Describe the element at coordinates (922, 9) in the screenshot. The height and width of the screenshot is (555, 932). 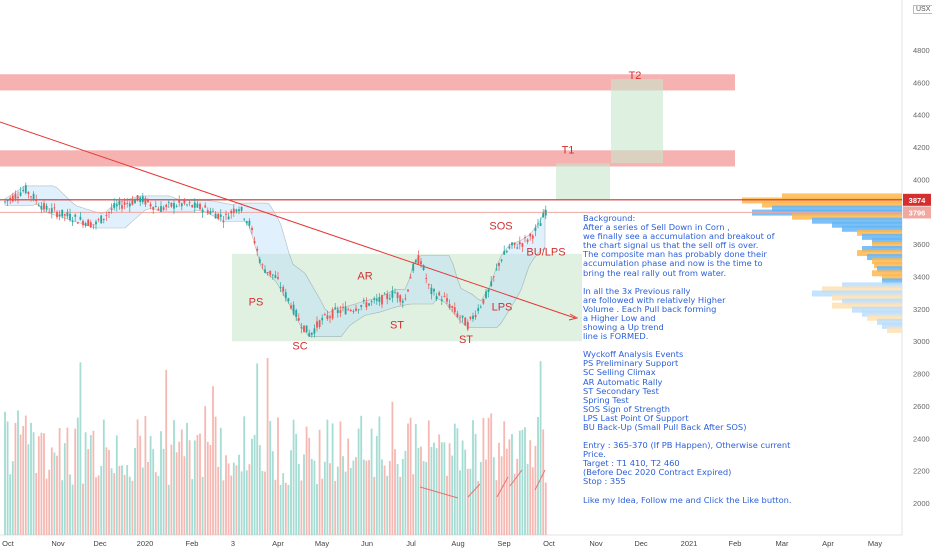
I see `currency-badge: USX` at that location.